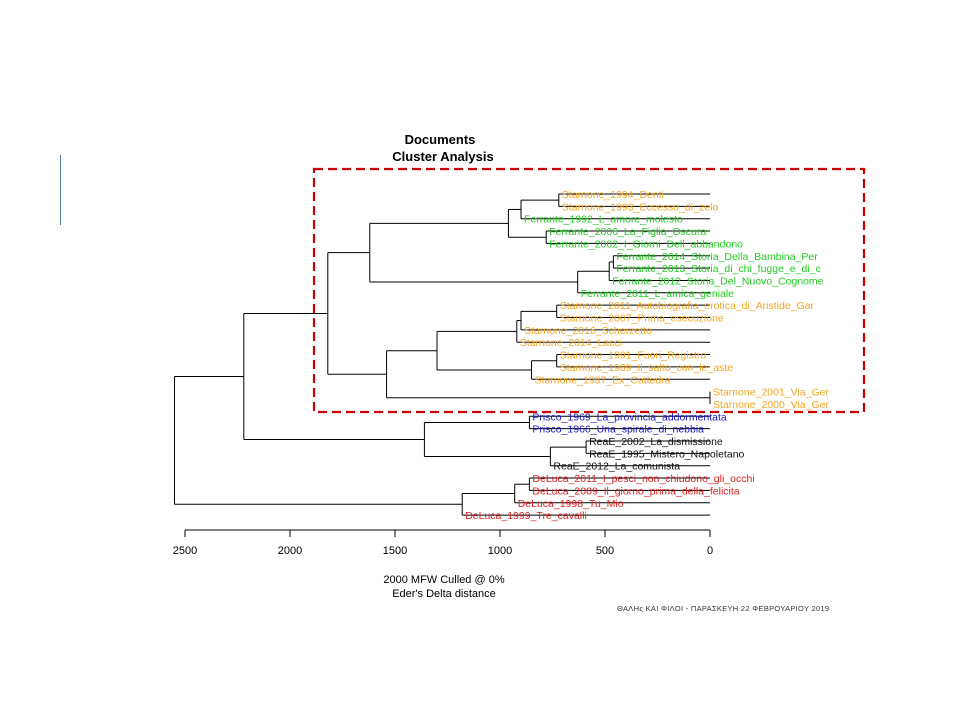 The height and width of the screenshot is (720, 960). Describe the element at coordinates (60, 190) in the screenshot. I see `slide-accent-line` at that location.